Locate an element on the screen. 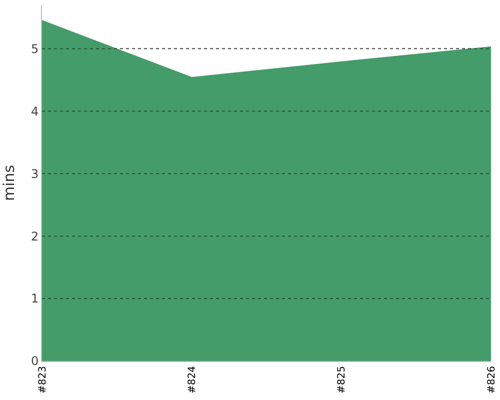 This screenshot has width=500, height=400. x-tick-label: #823 is located at coordinates (42, 380).